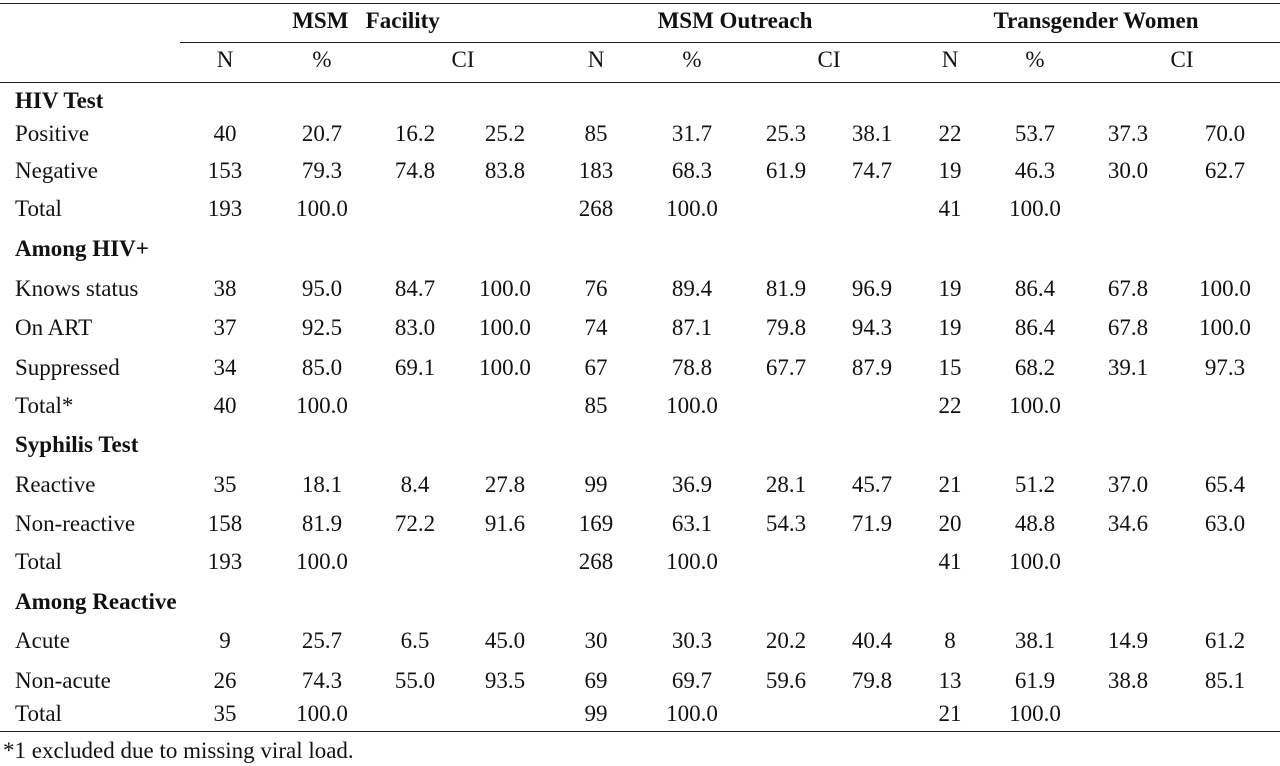 Image resolution: width=1280 pixels, height=766 pixels. Describe the element at coordinates (1035, 288) in the screenshot. I see `table-cell: 86.4` at that location.